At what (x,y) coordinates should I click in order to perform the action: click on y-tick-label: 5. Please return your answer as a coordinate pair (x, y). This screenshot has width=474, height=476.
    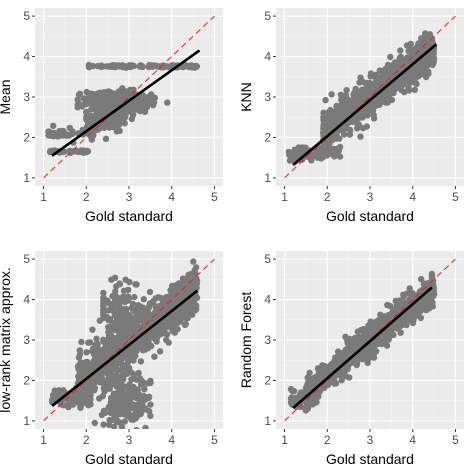
    Looking at the image, I should click on (267, 16).